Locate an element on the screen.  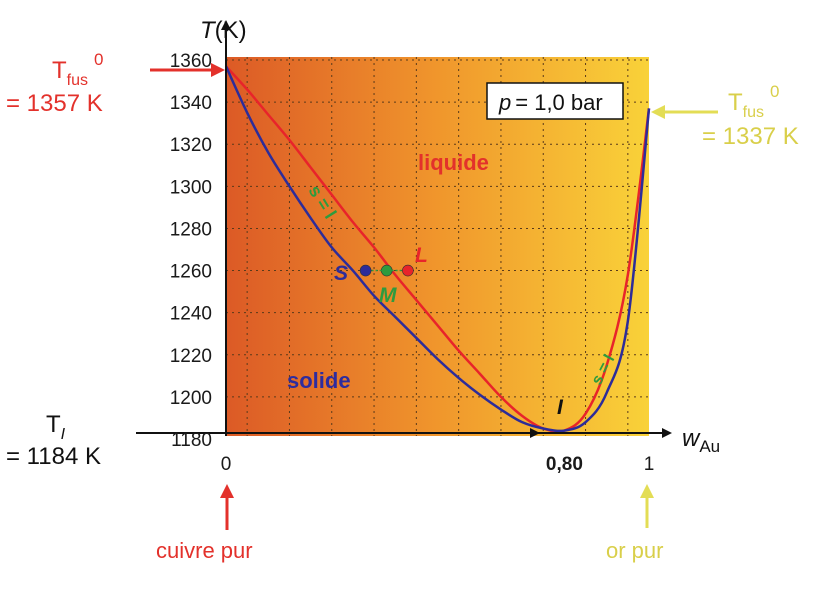
pressure-box is located at coordinates (555, 101).